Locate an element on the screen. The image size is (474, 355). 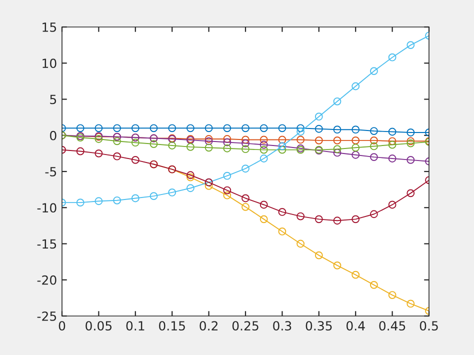
y-tick-label: 0 is located at coordinates (53, 135).